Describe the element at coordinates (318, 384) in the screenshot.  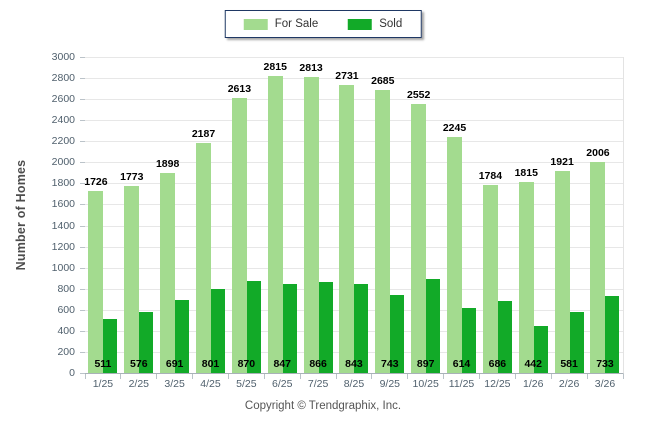
I see `x-axis-label: 7/25` at that location.